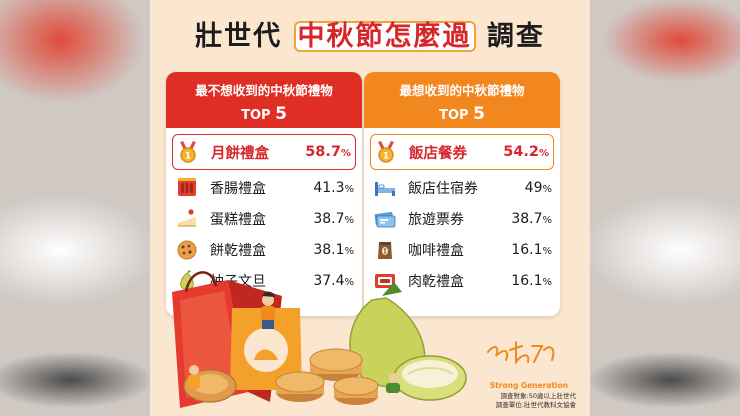 This screenshot has width=740, height=416. I want to click on credit-line-2: 調查單位:壯世代教科文協會, so click(535, 405).